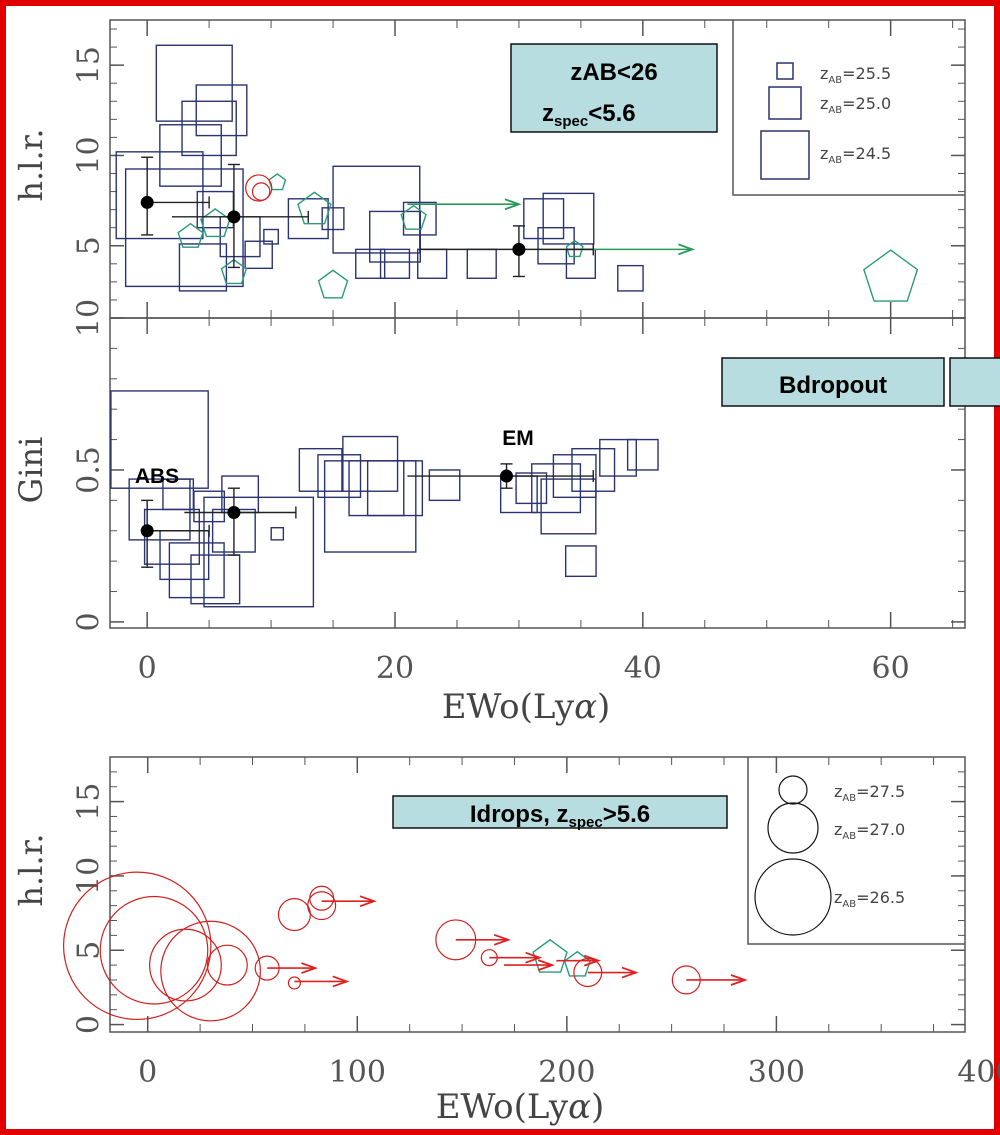  I want to click on annotation-em: EM, so click(518, 438).